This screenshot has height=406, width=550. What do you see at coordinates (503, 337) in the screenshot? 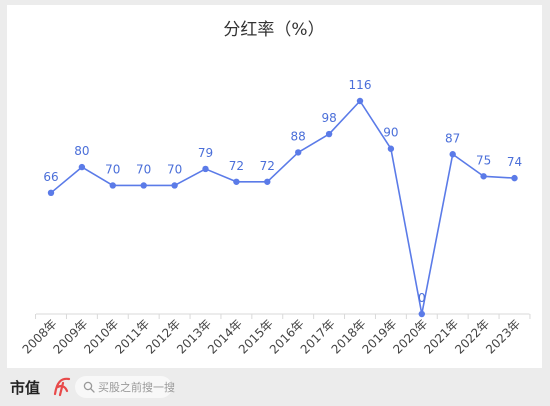
I see `x-tick-label: 2023年` at bounding box center [503, 337].